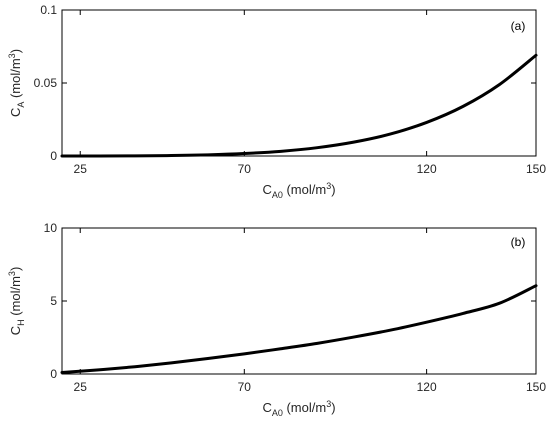 Image resolution: width=550 pixels, height=425 pixels. What do you see at coordinates (536, 169) in the screenshot?
I see `panel-a-x-tick-label: 150` at bounding box center [536, 169].